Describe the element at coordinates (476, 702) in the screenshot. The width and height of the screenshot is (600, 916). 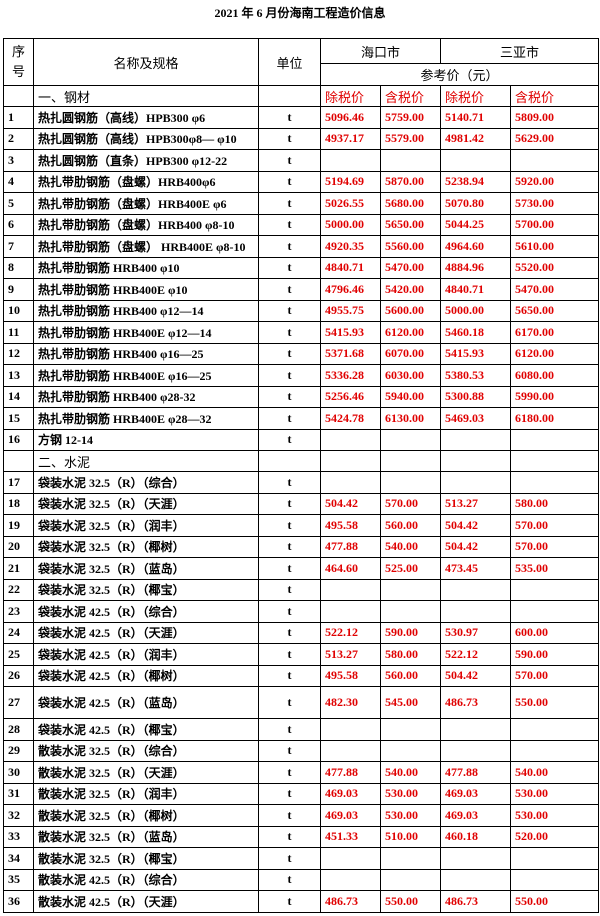
I see `price: 486.73` at that location.